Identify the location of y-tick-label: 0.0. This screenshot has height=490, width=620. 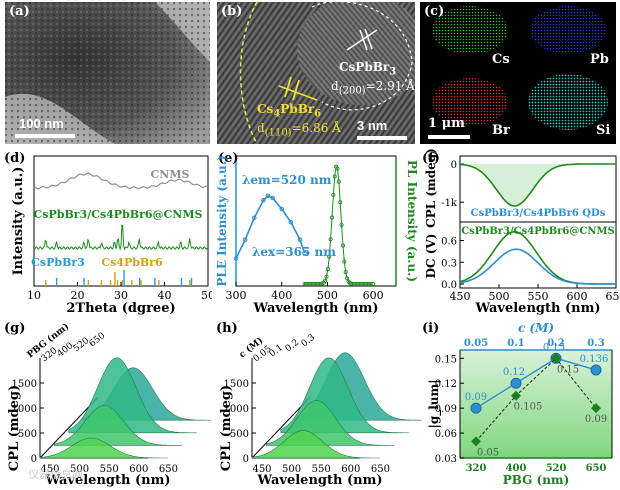
(449, 285).